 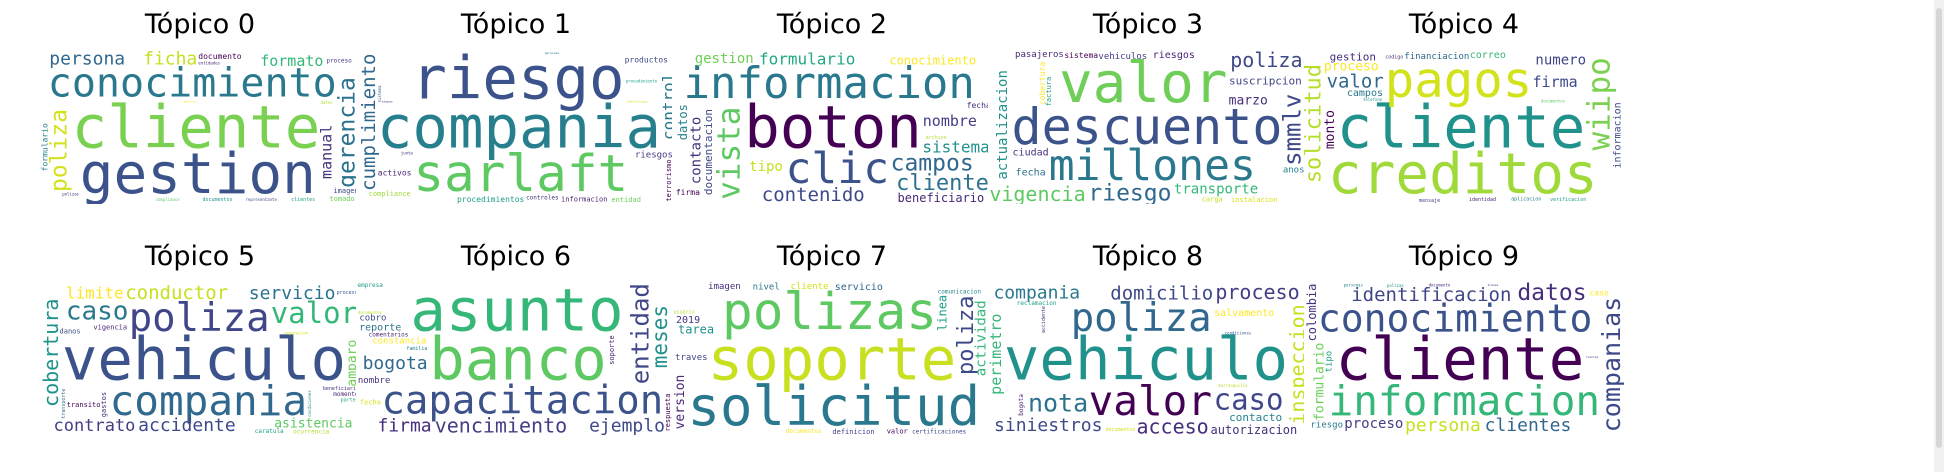 I want to click on cloud-word: asistencia, so click(x=313, y=423).